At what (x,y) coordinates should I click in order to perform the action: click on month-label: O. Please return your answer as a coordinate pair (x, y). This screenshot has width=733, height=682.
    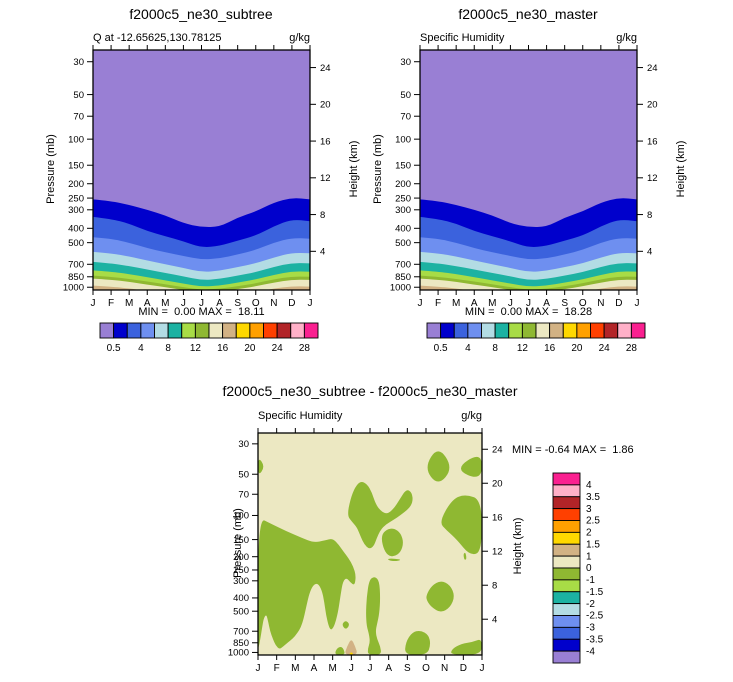
    Looking at the image, I should click on (256, 303).